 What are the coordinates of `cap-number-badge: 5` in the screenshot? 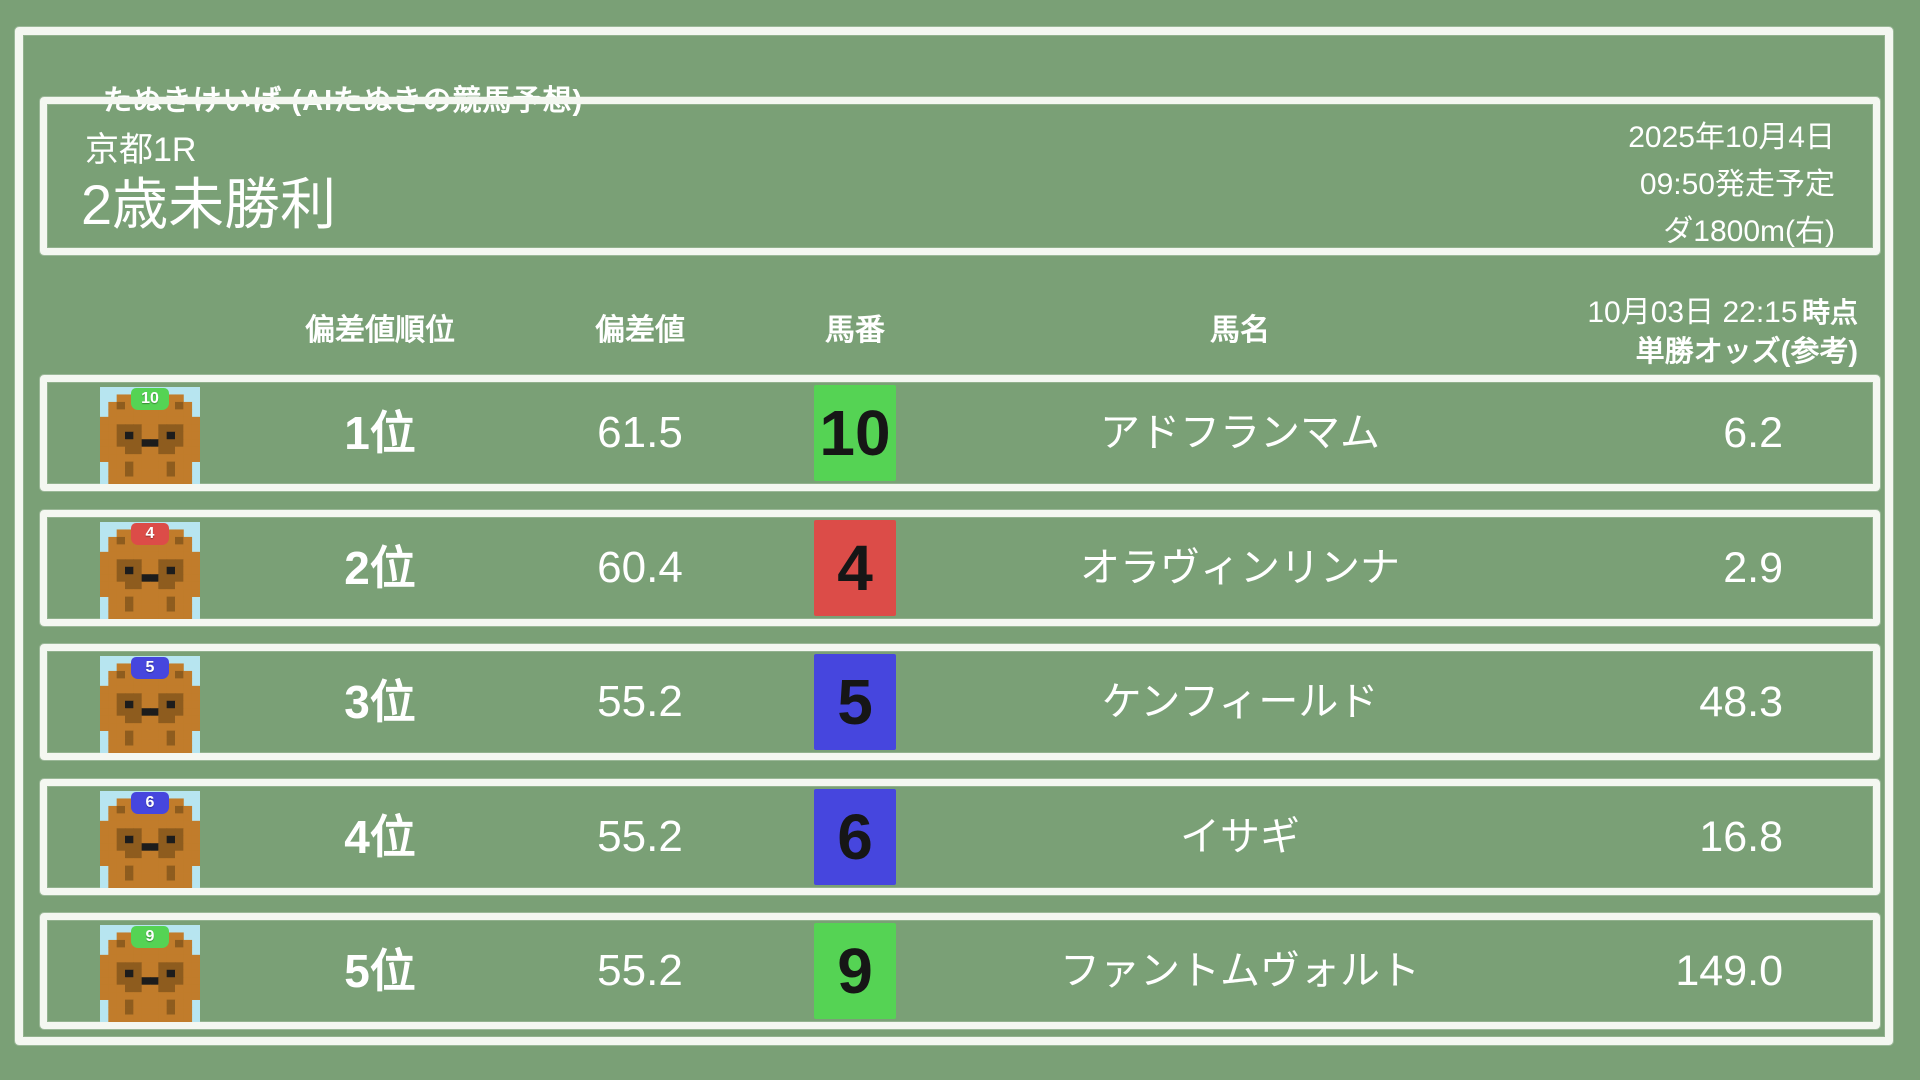 It's located at (150, 668).